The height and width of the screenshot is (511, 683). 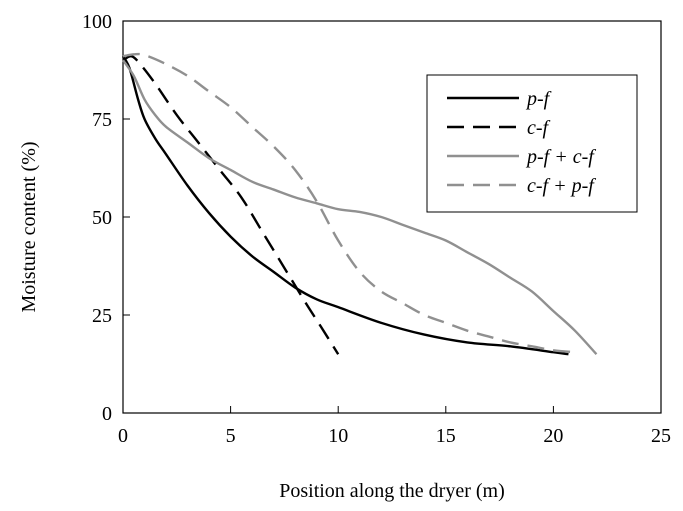 What do you see at coordinates (446, 436) in the screenshot?
I see `x-tick-label: 15` at bounding box center [446, 436].